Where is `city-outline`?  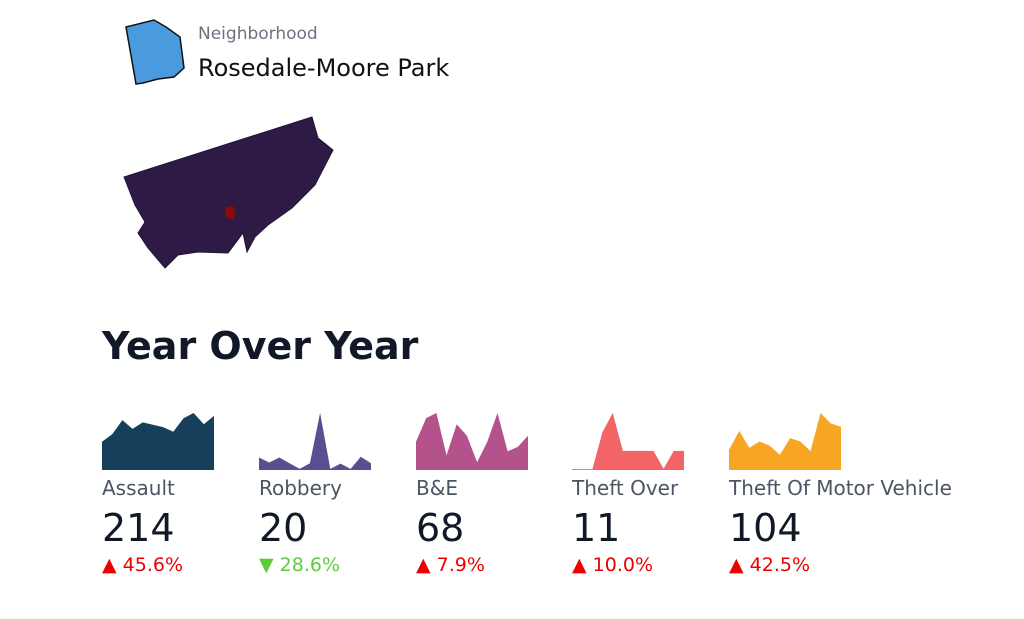 city-outline is located at coordinates (228, 192).